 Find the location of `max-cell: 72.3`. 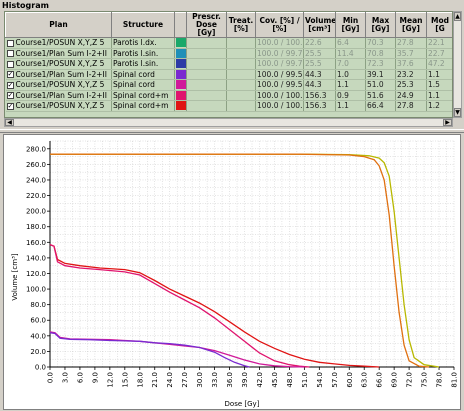

max-cell: 72.3 is located at coordinates (380, 64).